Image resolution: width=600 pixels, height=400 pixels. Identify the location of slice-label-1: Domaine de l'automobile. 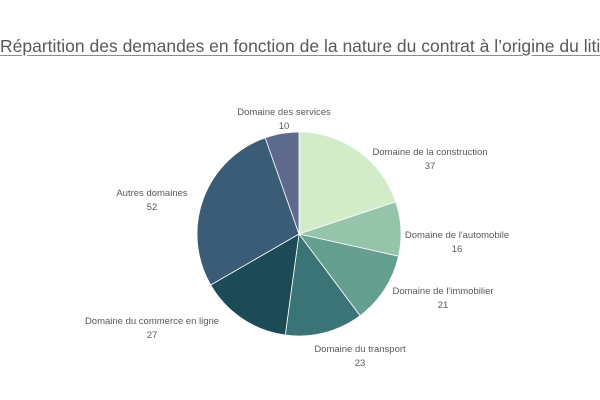
(457, 235).